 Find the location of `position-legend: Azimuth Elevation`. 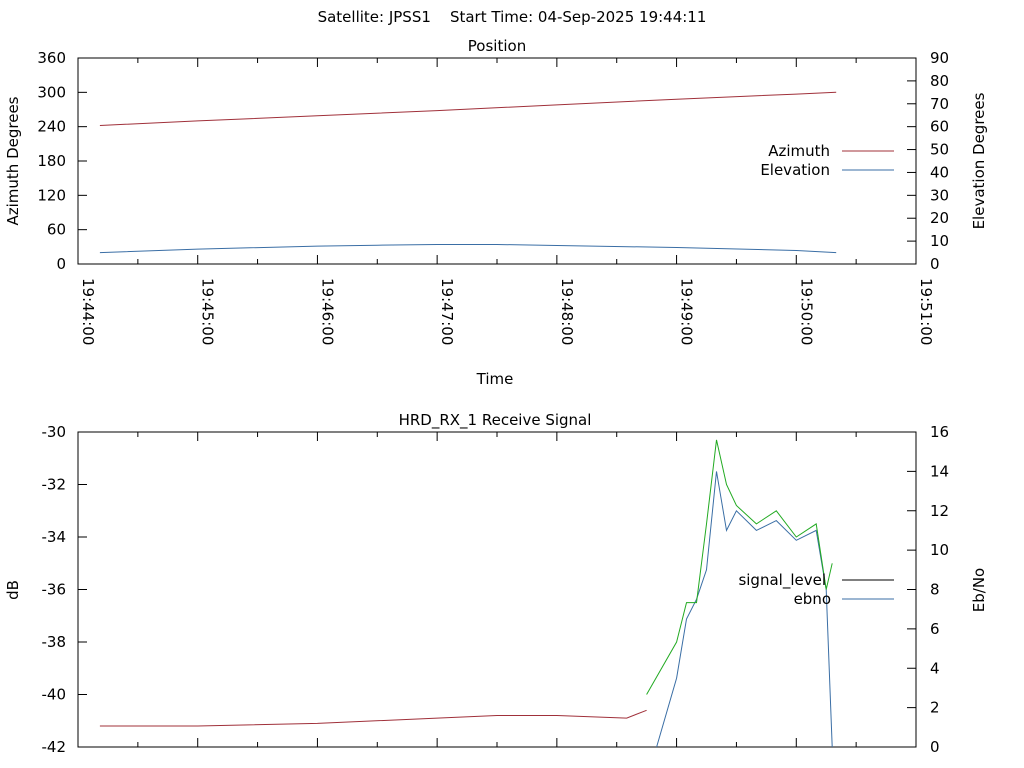

position-legend: Azimuth Elevation is located at coordinates (827, 160).